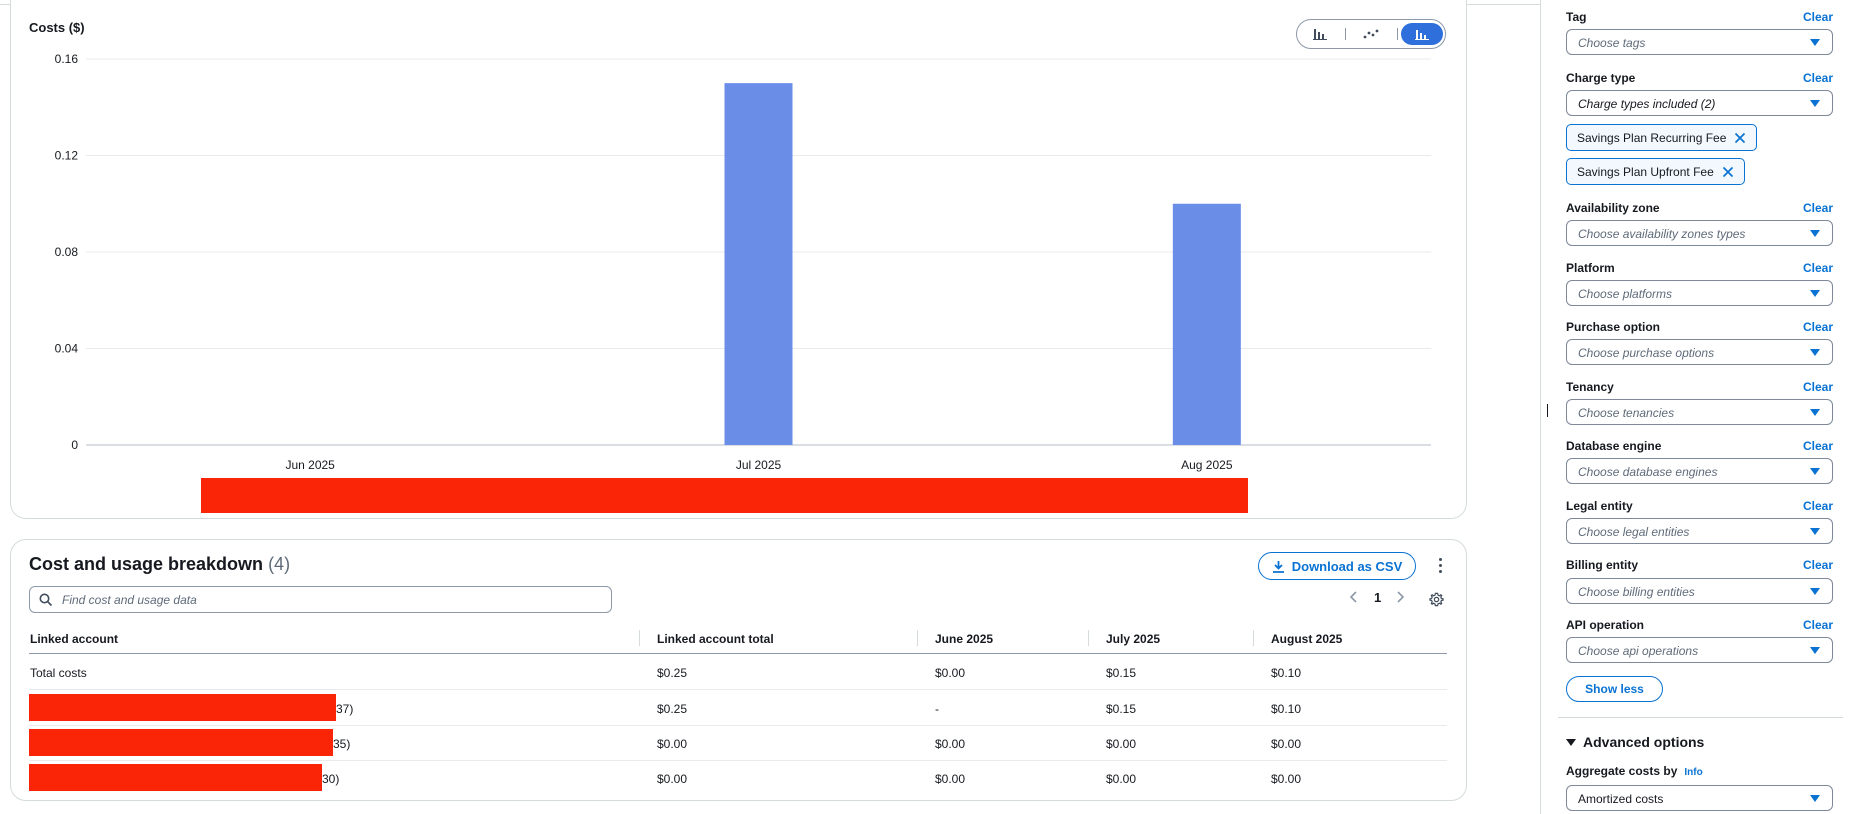 The image size is (1855, 814). I want to click on tag-select-placeholder: Choose tags, so click(1612, 43).